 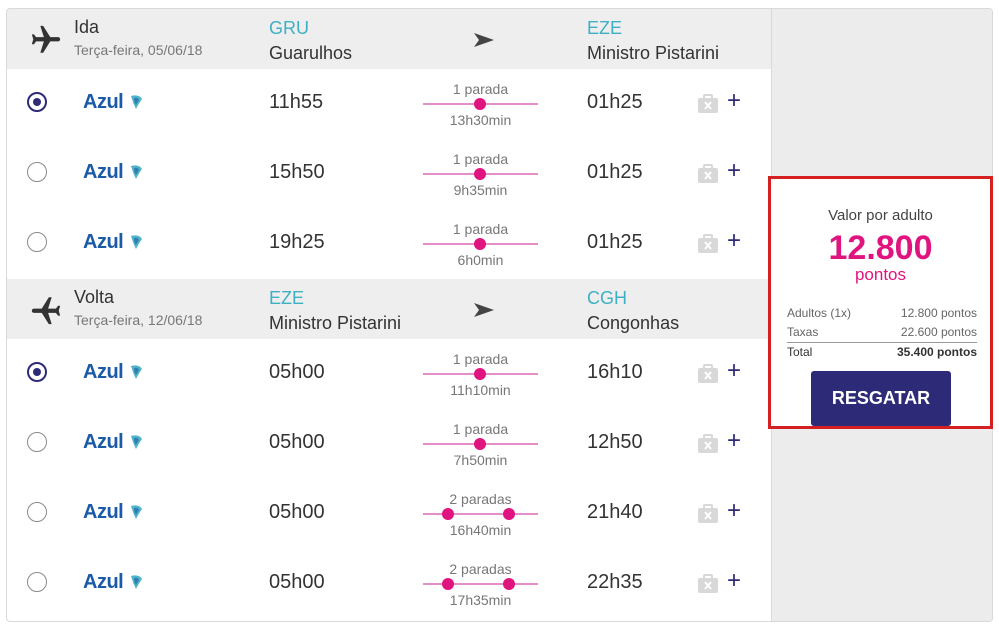 What do you see at coordinates (480, 390) in the screenshot?
I see `duration-label: 11h10min` at bounding box center [480, 390].